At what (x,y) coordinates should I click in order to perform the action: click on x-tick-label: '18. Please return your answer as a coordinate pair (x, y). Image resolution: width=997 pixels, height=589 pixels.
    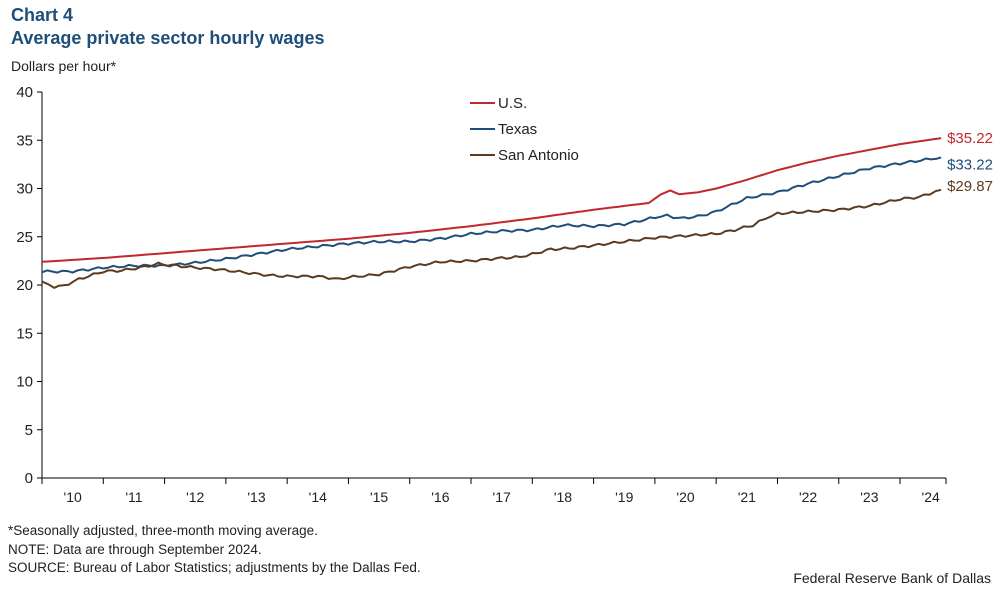
    Looking at the image, I should click on (563, 497).